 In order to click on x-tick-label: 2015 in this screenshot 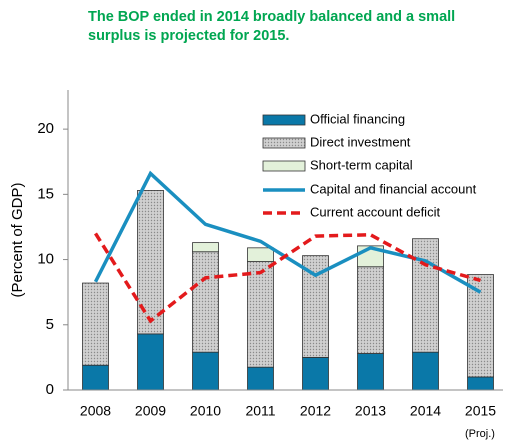, I will do `click(480, 411)`.